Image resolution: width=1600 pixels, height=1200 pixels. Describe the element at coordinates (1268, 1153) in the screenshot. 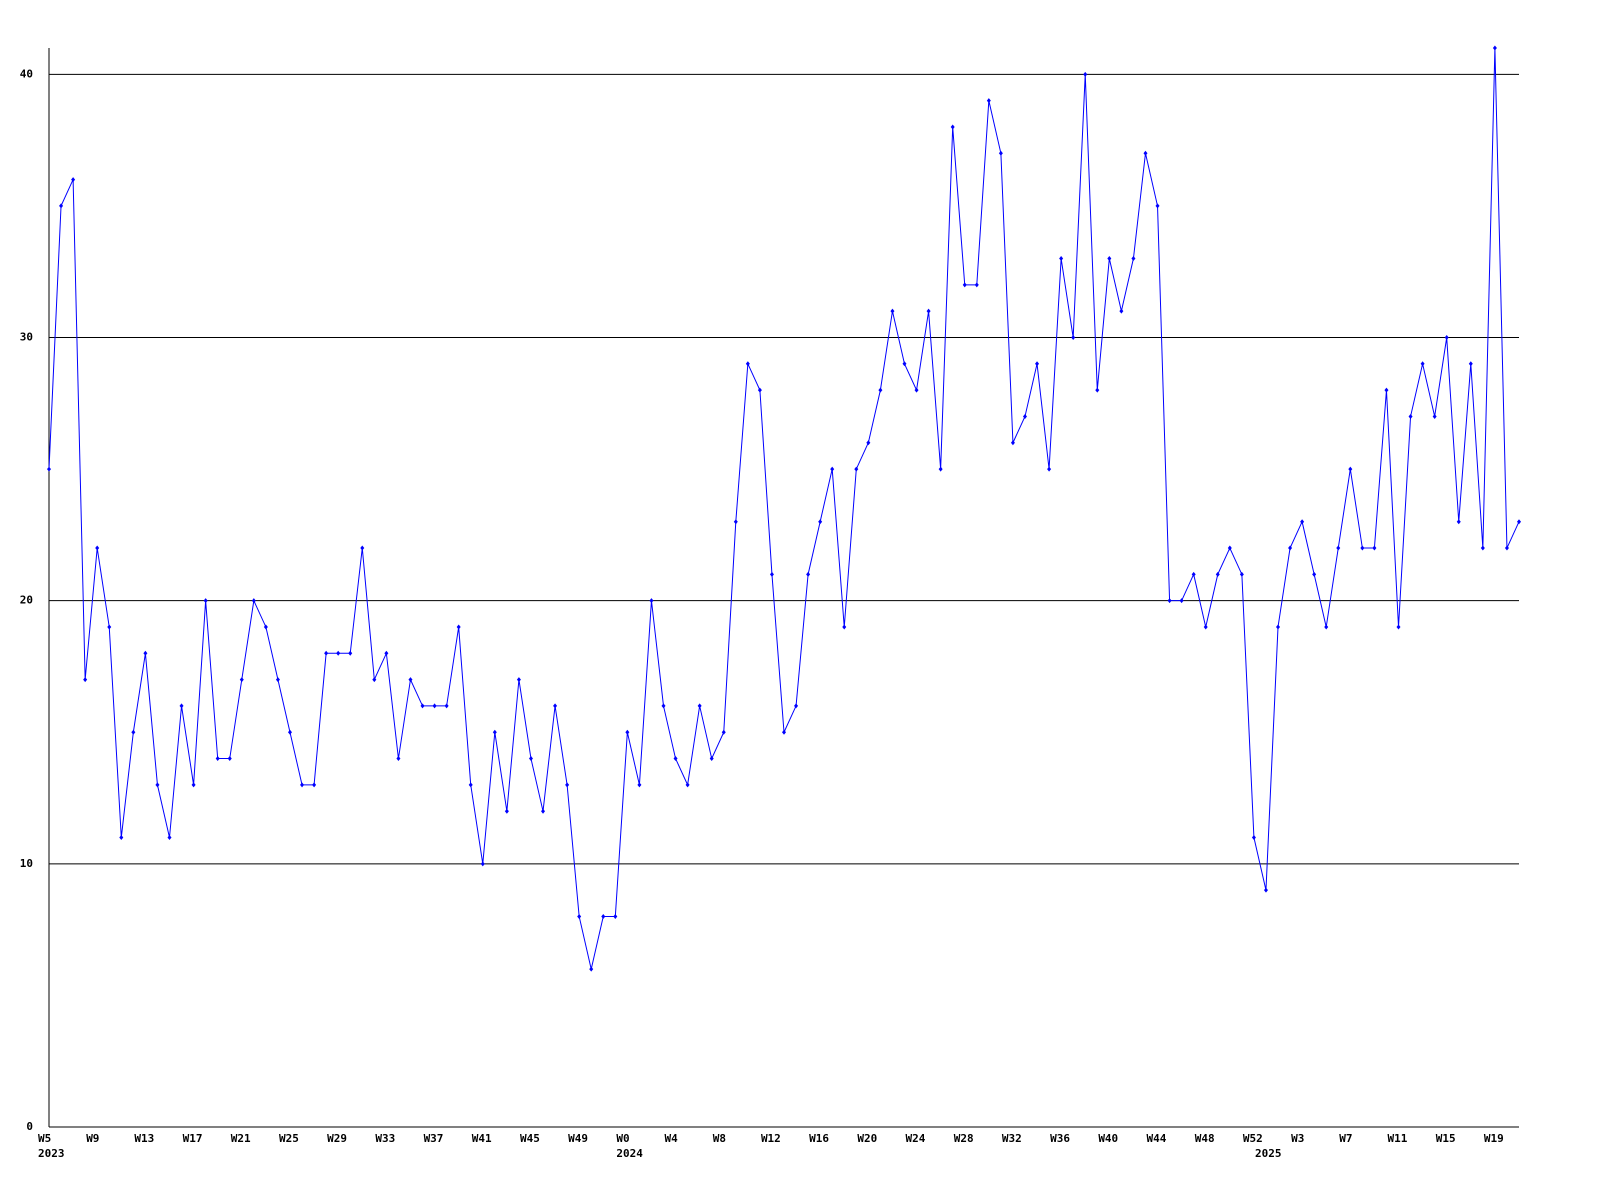

I see `x-year-label: 2025` at that location.